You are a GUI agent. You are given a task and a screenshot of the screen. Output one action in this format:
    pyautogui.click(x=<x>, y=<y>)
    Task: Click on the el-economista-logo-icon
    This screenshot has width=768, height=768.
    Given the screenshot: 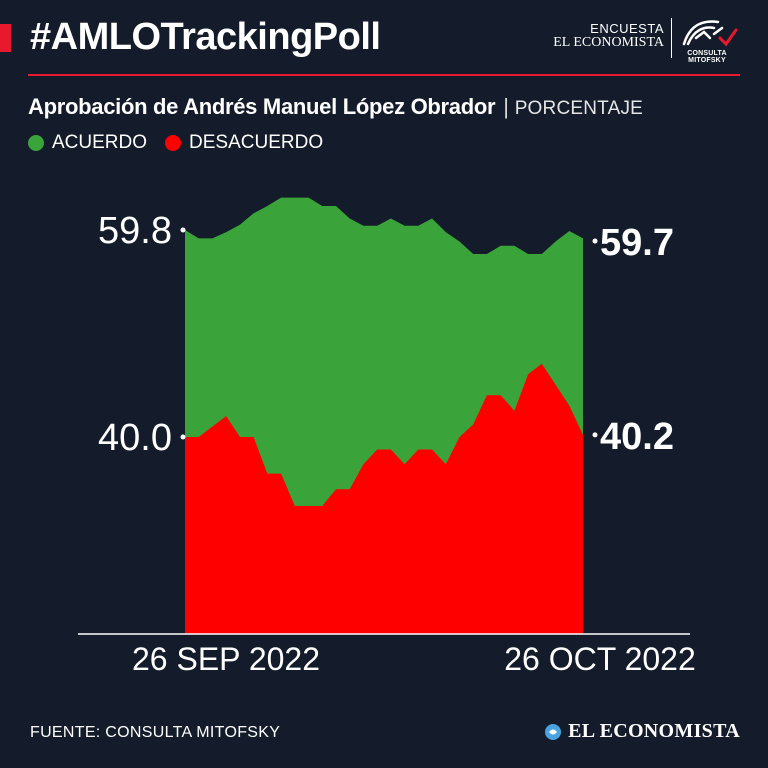 What is the action you would take?
    pyautogui.click(x=553, y=731)
    